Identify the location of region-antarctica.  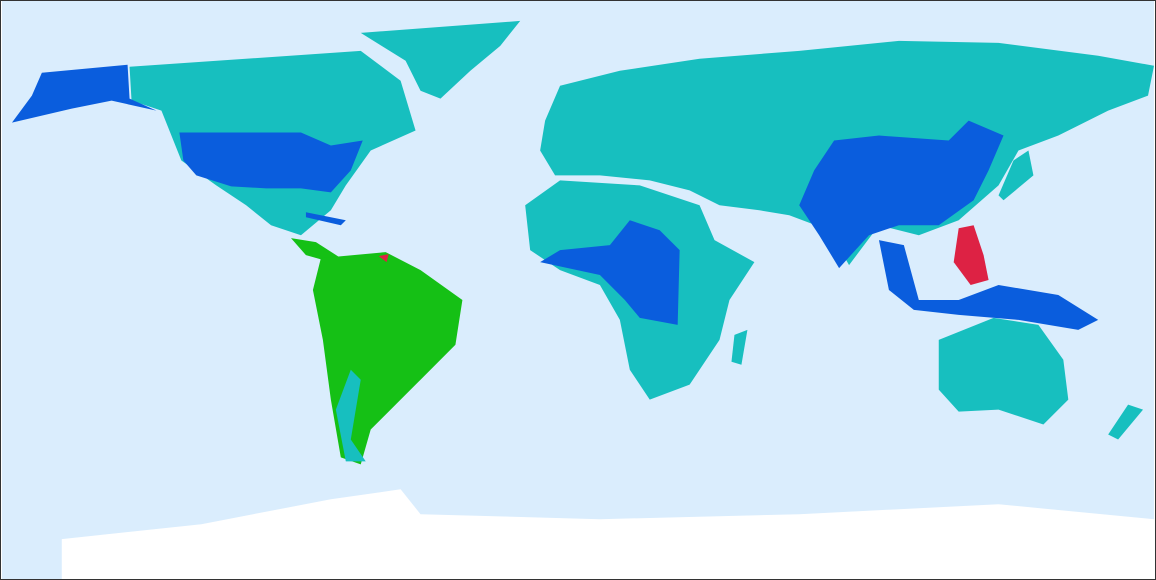
(608, 534).